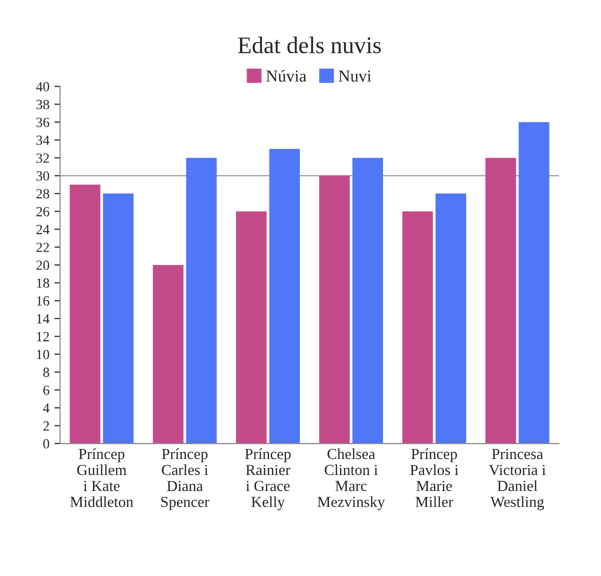 The height and width of the screenshot is (576, 601). I want to click on x-tick-label: Chelsea Clinton i Marc Mezvinsky, so click(351, 479).